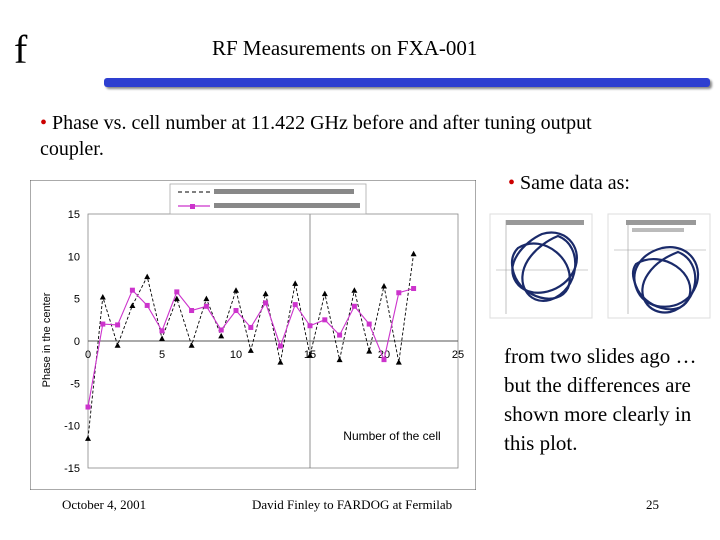  What do you see at coordinates (88, 355) in the screenshot?
I see `x-tick-label: 0` at bounding box center [88, 355].